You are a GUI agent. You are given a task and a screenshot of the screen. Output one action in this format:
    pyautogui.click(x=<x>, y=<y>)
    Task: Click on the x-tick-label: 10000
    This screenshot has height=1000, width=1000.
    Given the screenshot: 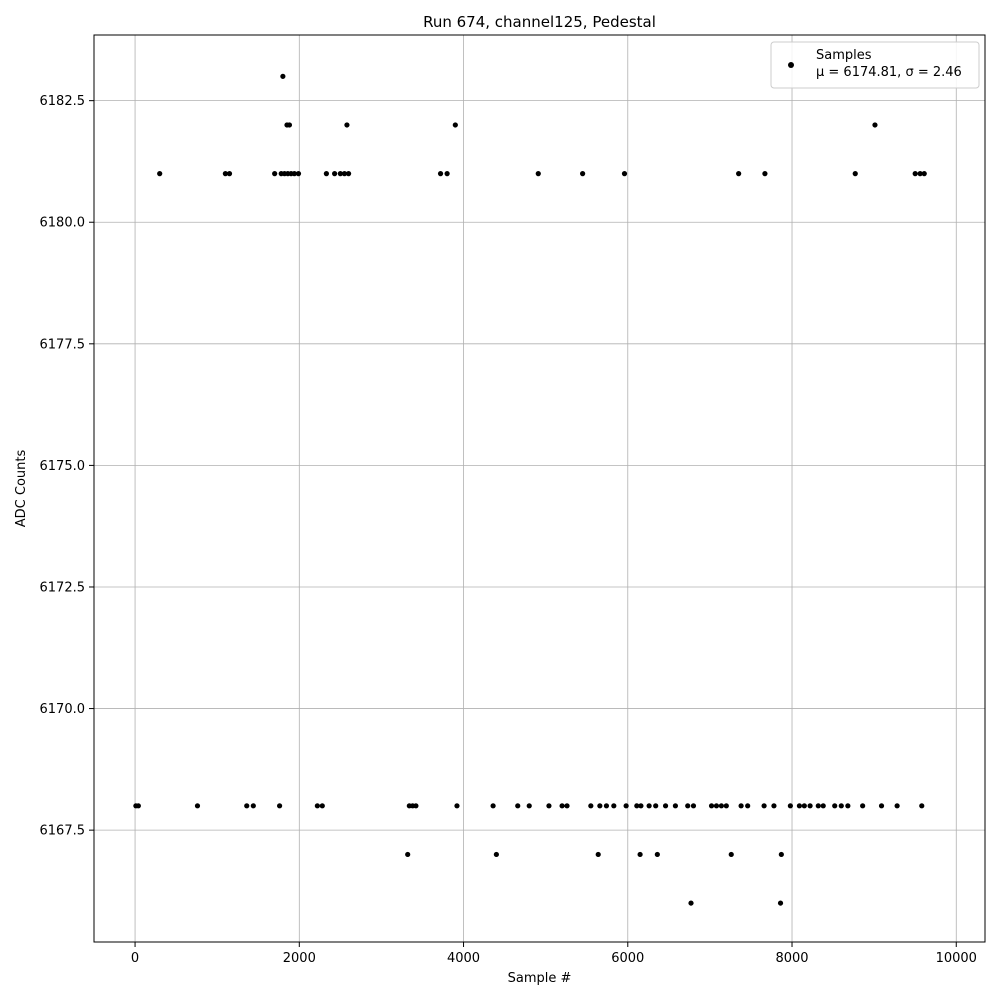 What is the action you would take?
    pyautogui.click(x=956, y=958)
    